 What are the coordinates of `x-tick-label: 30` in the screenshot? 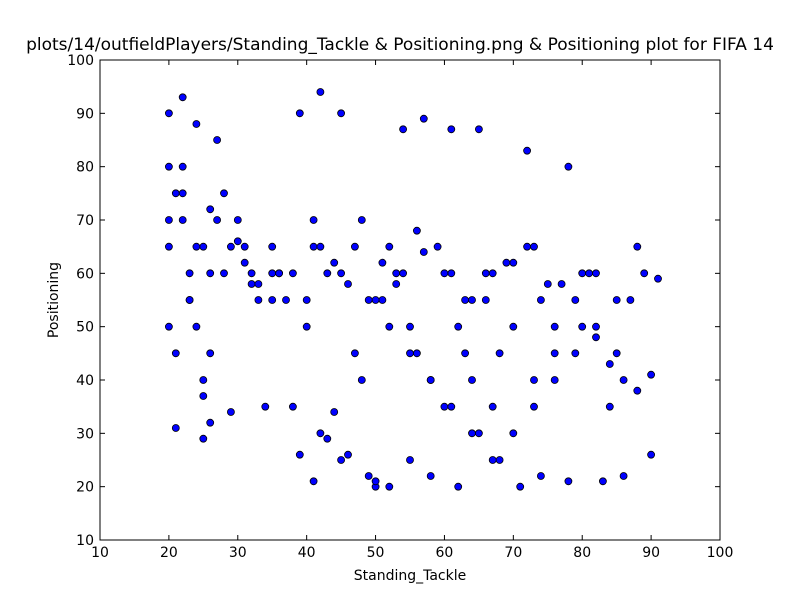 It's located at (238, 553).